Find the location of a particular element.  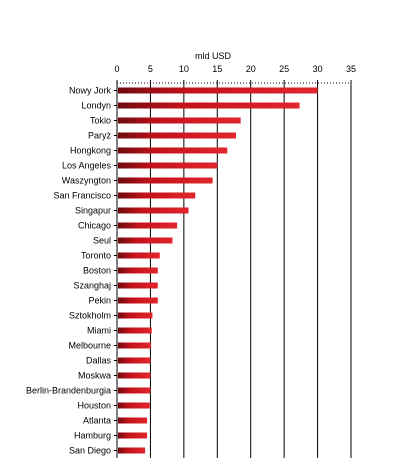

x-tick-label: 20 is located at coordinates (251, 69).